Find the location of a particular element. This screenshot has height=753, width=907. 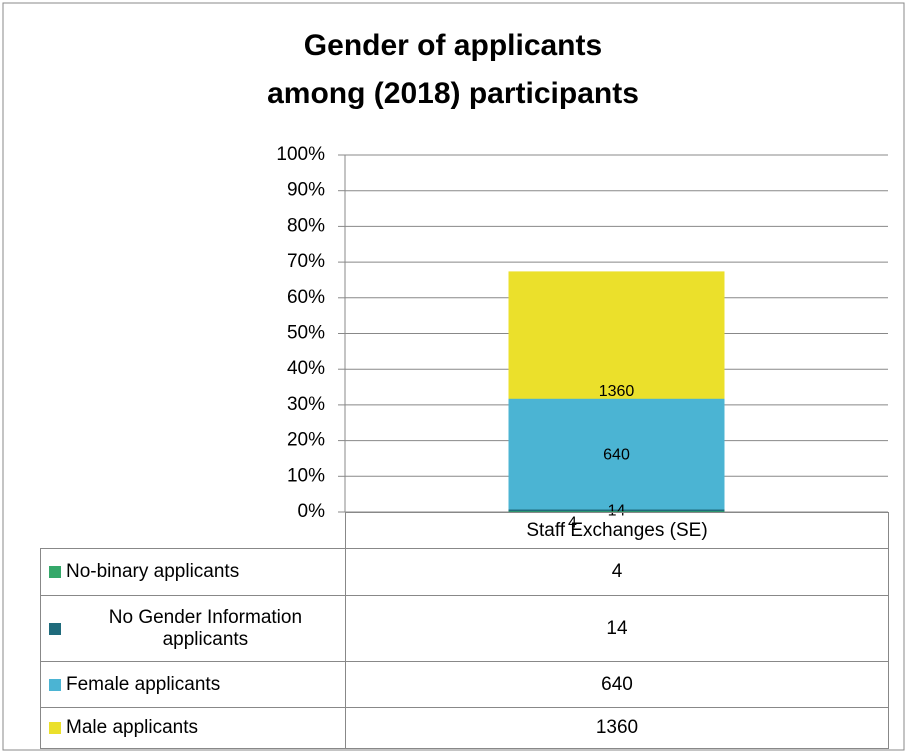

table-value: 1360 is located at coordinates (617, 728).